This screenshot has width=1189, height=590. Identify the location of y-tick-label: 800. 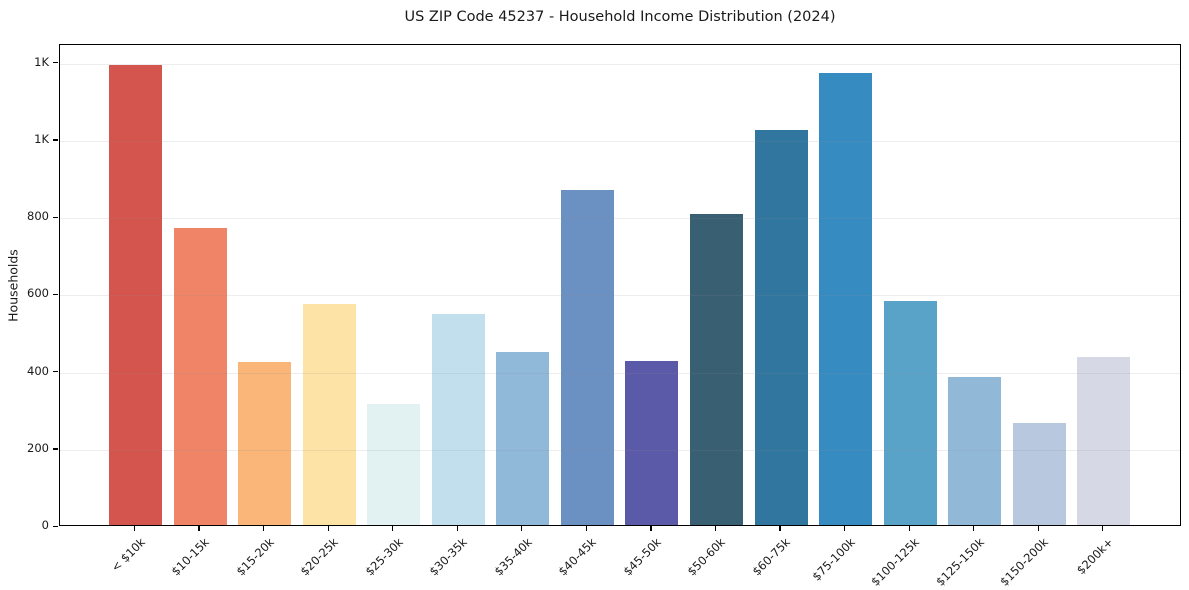
(38, 216).